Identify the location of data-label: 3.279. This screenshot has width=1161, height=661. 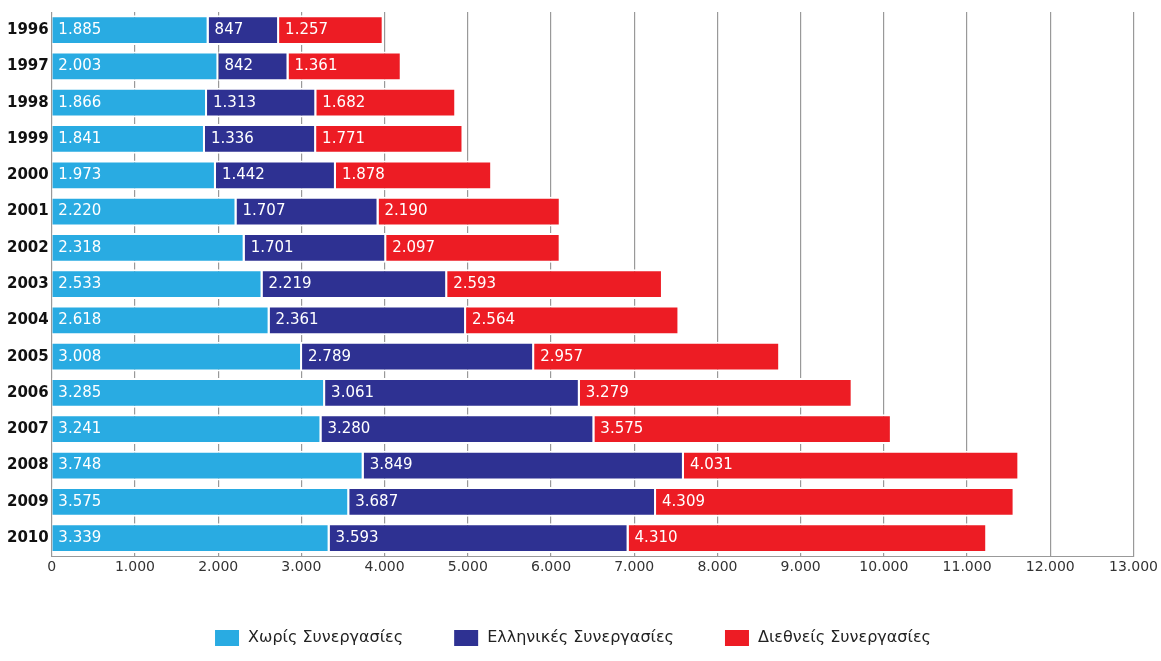
(607, 391).